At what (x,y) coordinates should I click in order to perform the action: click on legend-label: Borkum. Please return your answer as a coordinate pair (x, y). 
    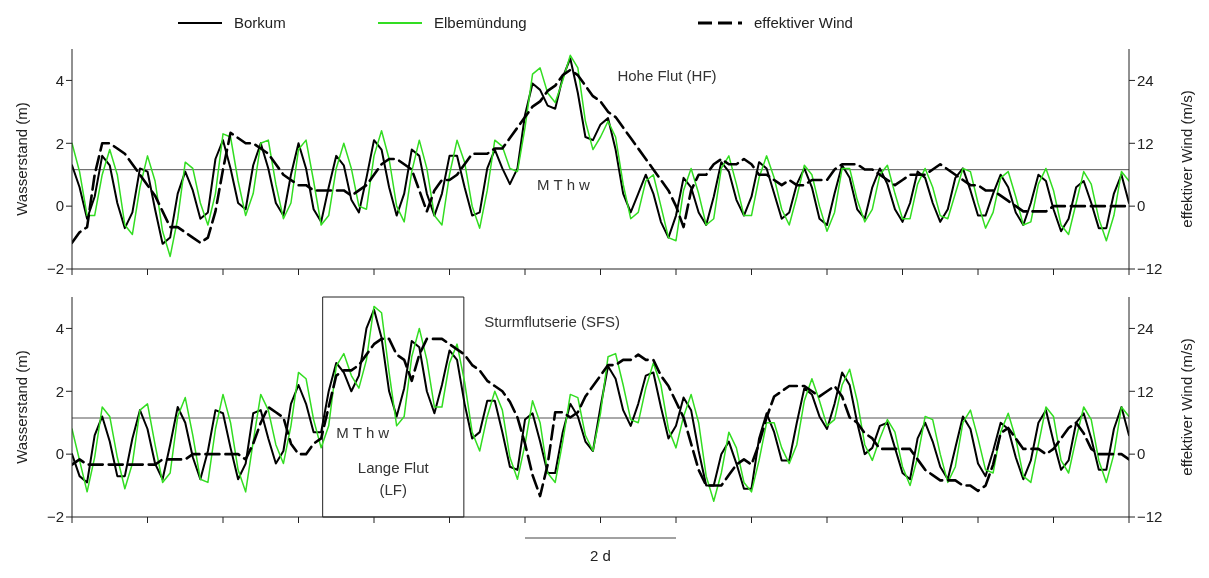
    Looking at the image, I should click on (260, 22).